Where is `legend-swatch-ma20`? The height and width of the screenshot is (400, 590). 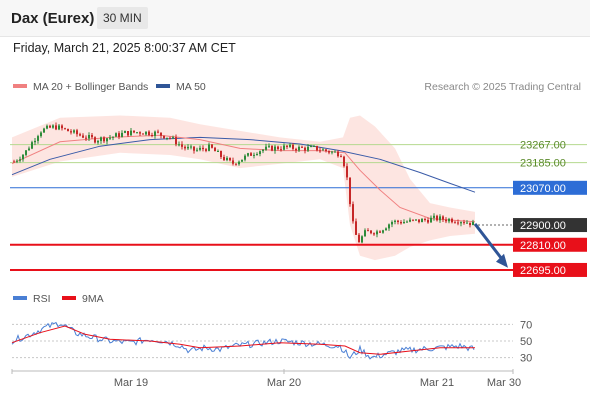
legend-swatch-ma20 is located at coordinates (20, 86).